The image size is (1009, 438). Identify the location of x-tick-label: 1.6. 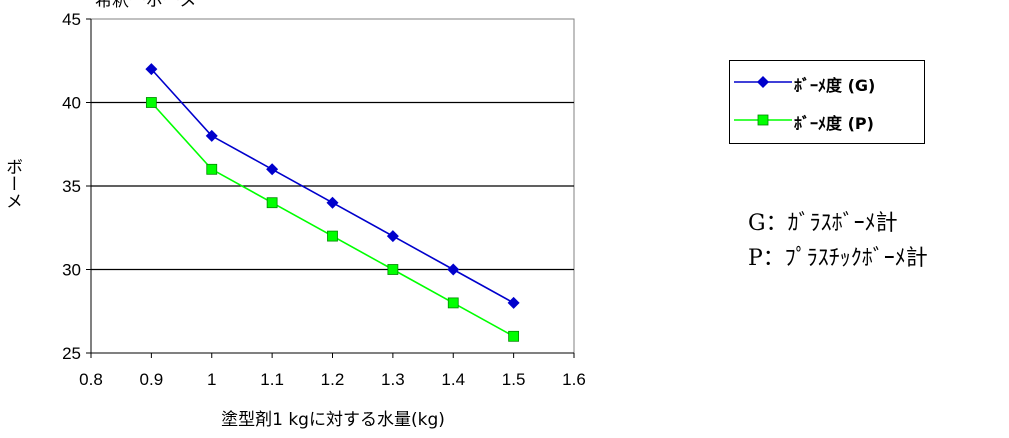
(574, 379).